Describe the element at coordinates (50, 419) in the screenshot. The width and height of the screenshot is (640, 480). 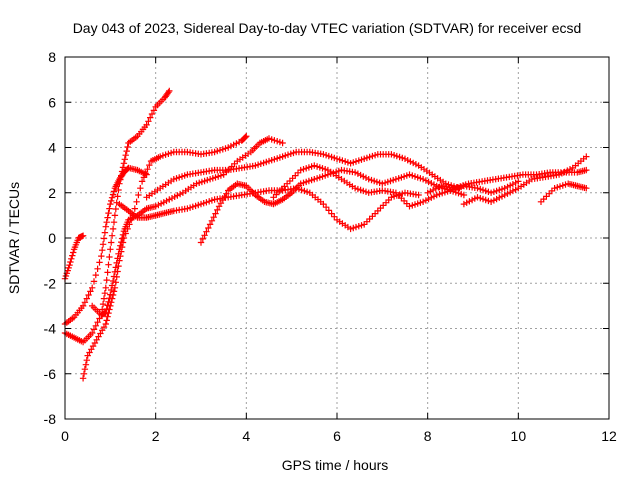
I see `y-tick-label: -8` at that location.